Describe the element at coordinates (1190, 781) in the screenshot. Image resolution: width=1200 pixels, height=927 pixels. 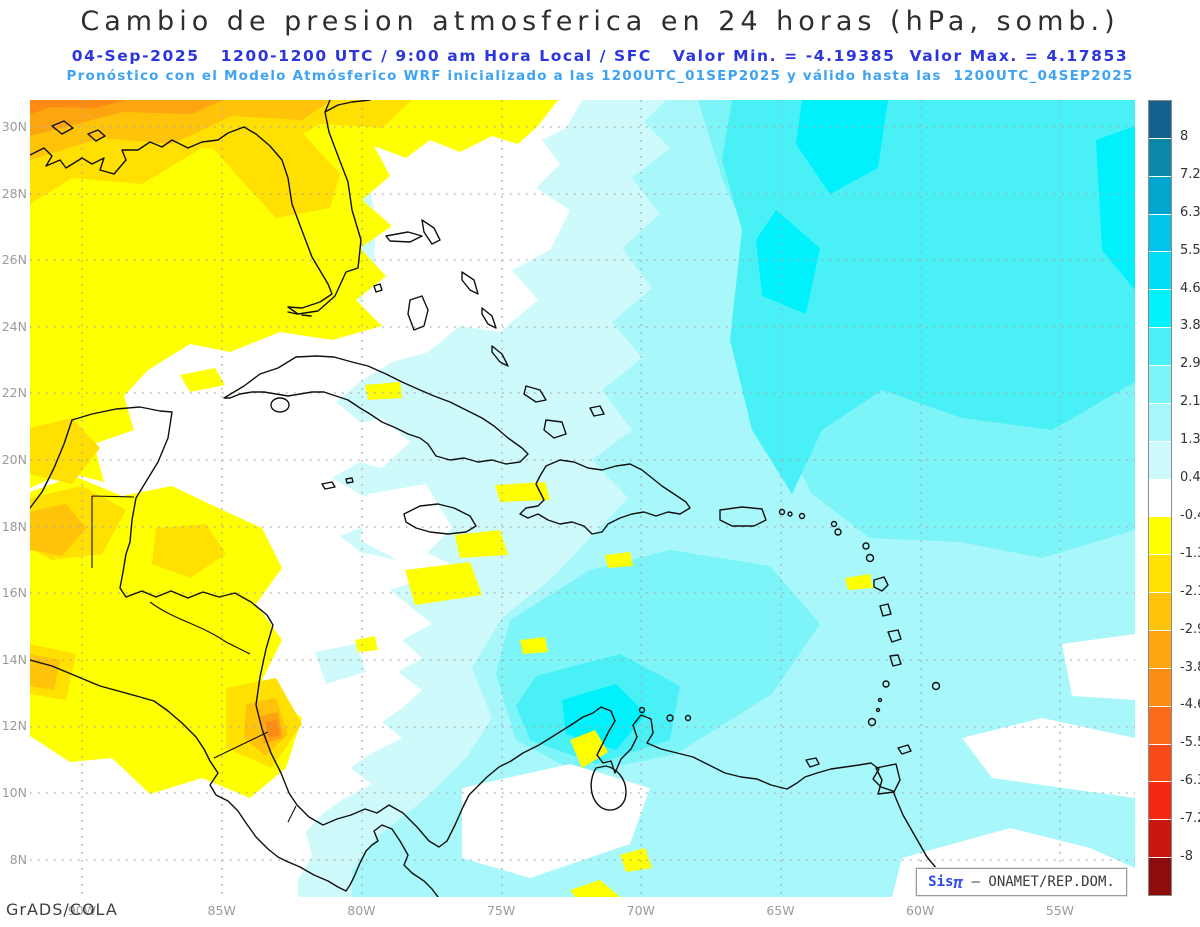
I see `colorbar-tick--6.3: -6.3` at that location.